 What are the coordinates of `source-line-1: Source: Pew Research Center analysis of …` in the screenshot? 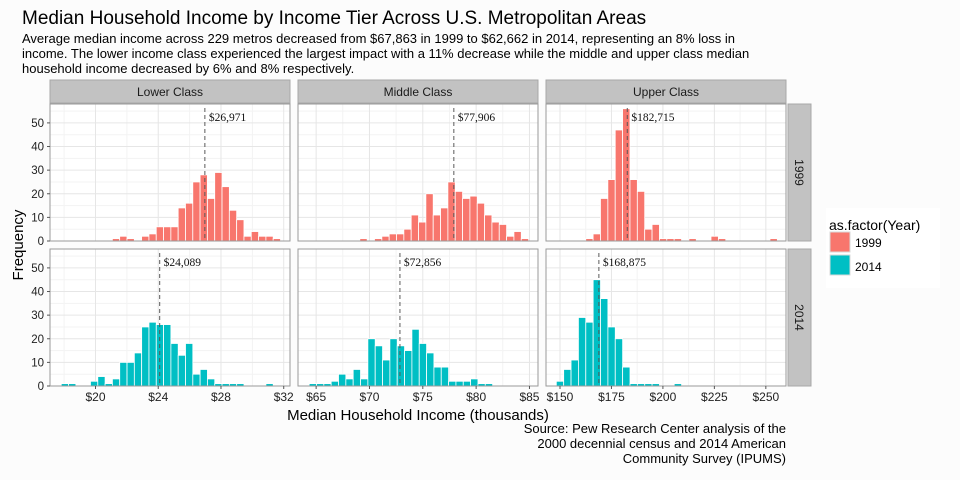 It's located at (655, 428).